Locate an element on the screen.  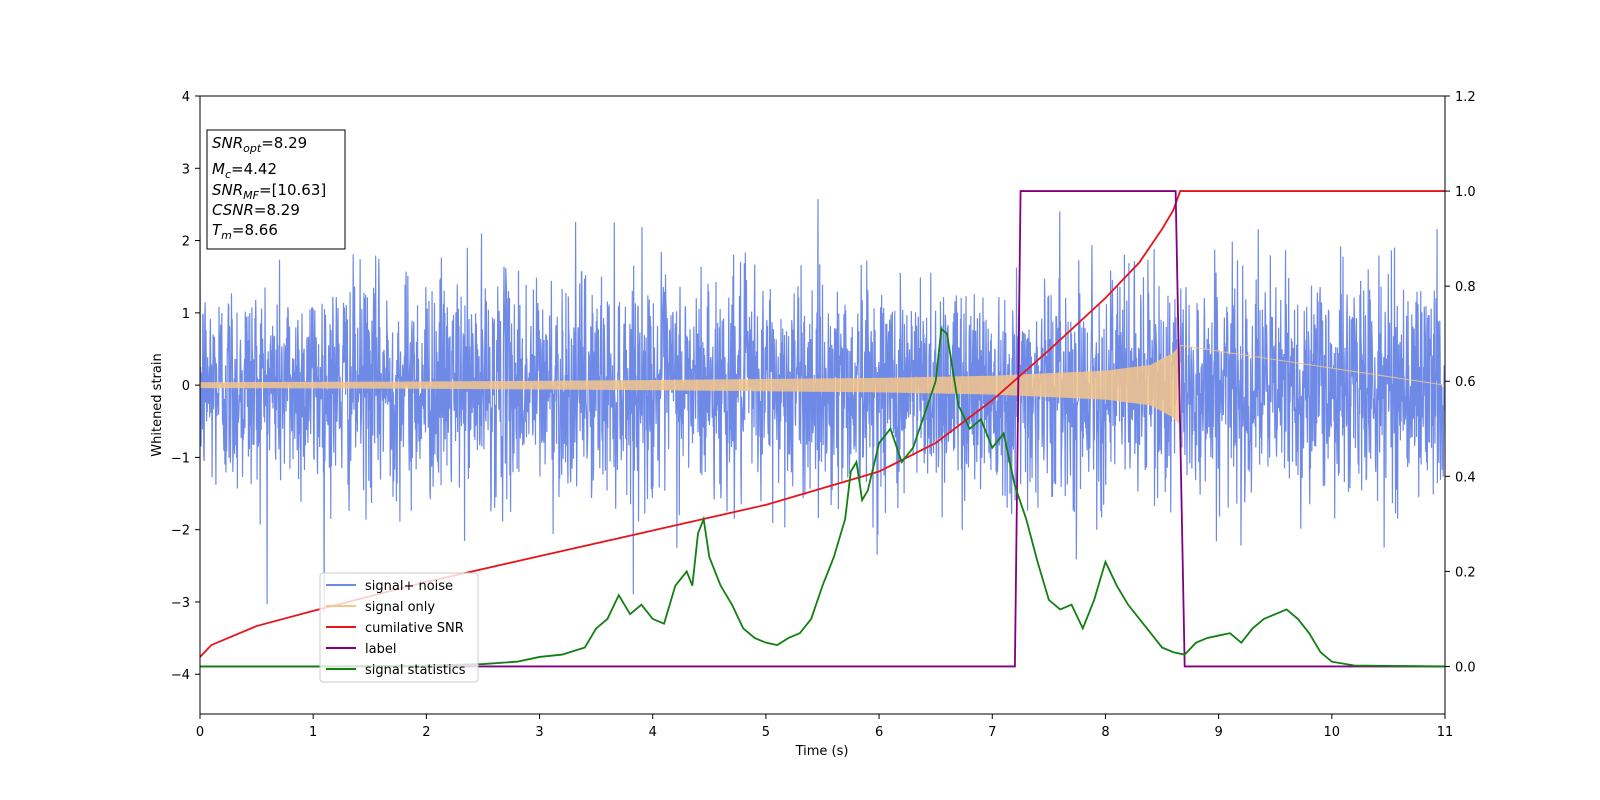
series-line-signal-only is located at coordinates (822, 384).